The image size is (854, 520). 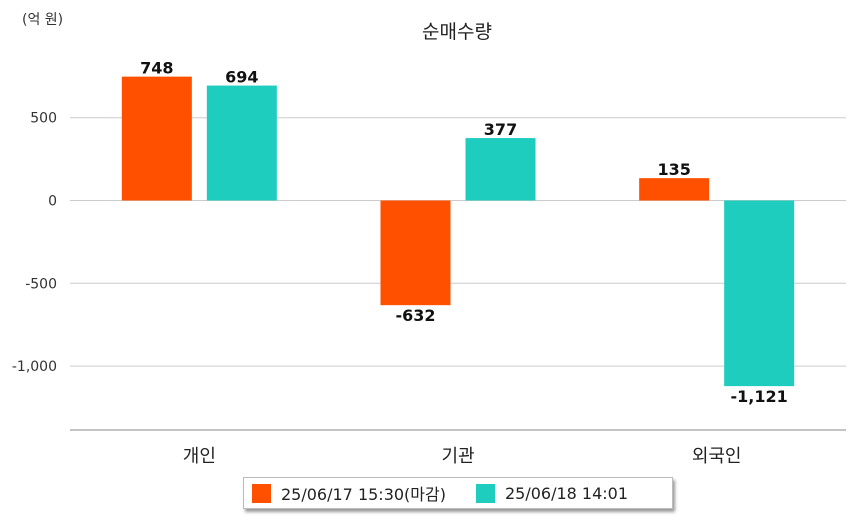 What do you see at coordinates (500, 129) in the screenshot?
I see `data-label: 377` at bounding box center [500, 129].